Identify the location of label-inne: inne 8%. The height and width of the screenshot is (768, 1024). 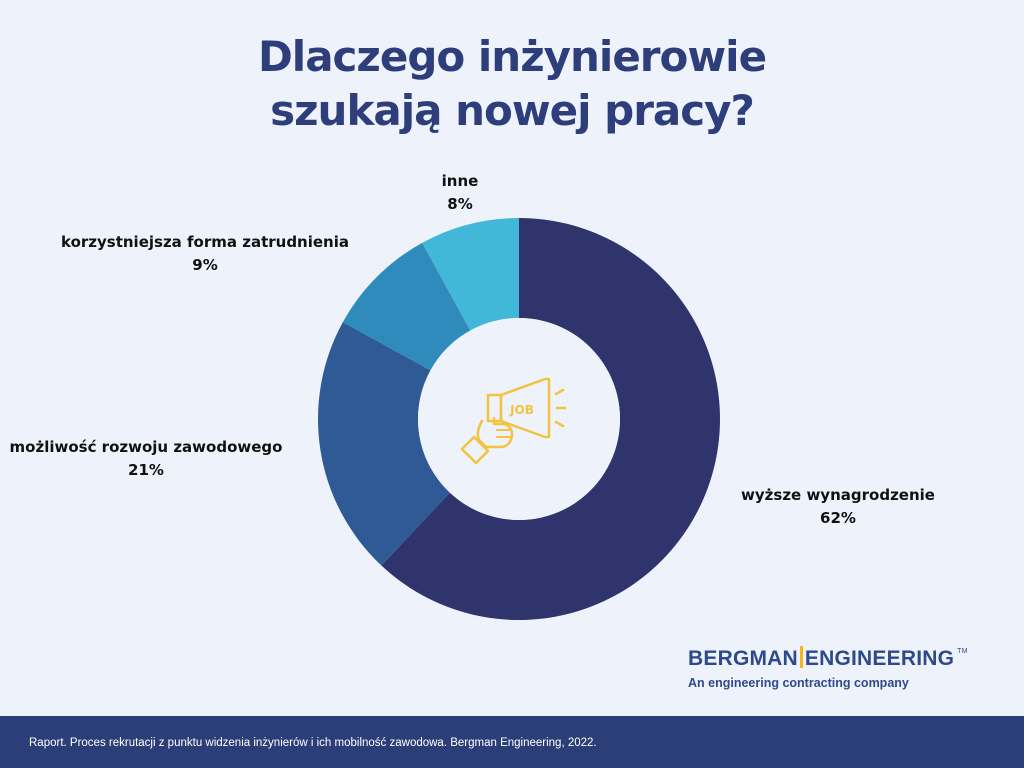
(460, 193).